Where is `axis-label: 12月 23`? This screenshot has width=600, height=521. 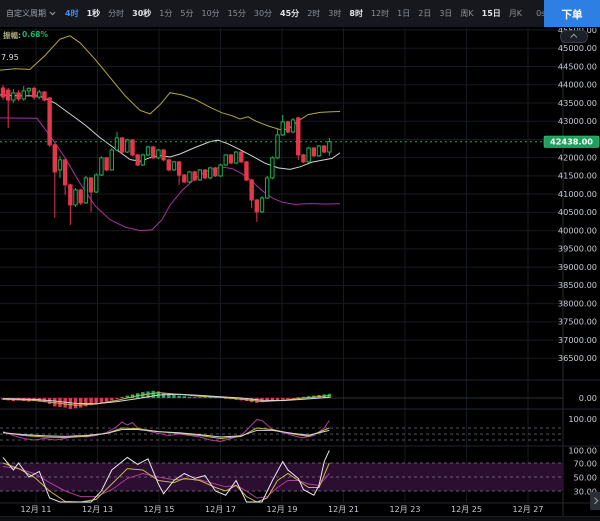
axis-label: 12月 23 is located at coordinates (405, 509).